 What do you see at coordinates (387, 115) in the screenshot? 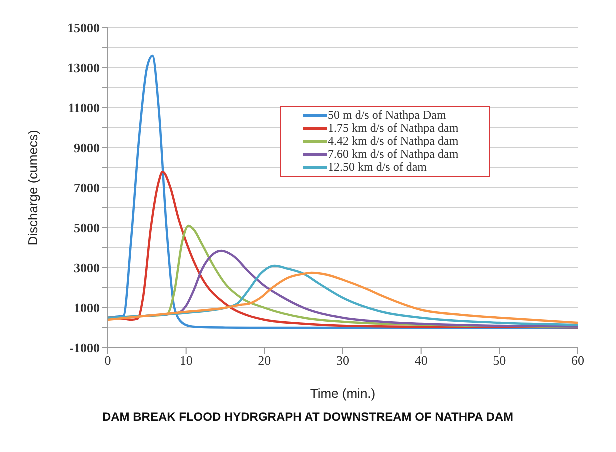
I see `legend-label: 50 m d/s of Nathpa Dam` at bounding box center [387, 115].